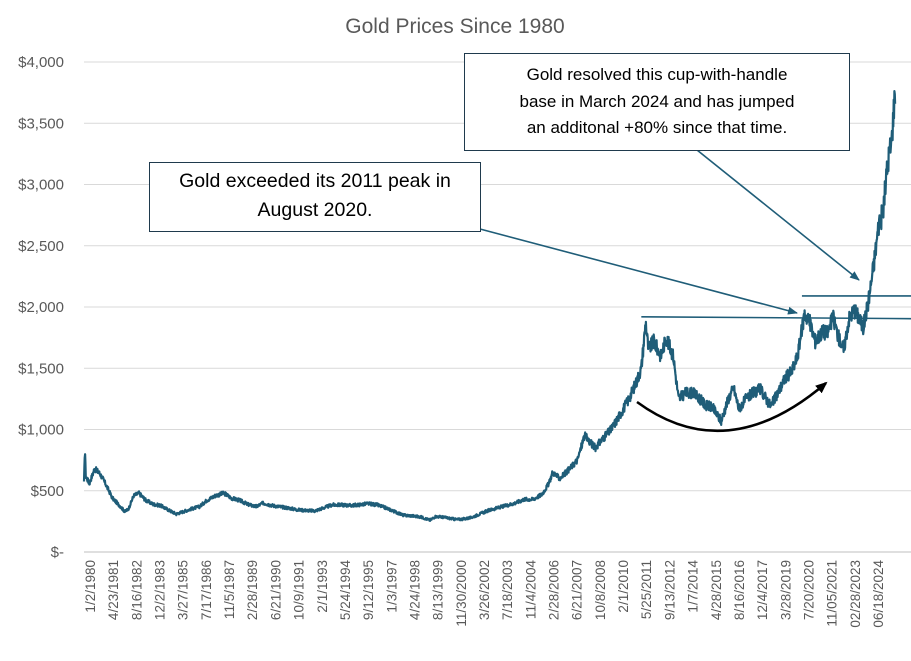 Image resolution: width=911 pixels, height=661 pixels. What do you see at coordinates (600, 590) in the screenshot?
I see `x-tick-label: 10/8/2008` at bounding box center [600, 590].